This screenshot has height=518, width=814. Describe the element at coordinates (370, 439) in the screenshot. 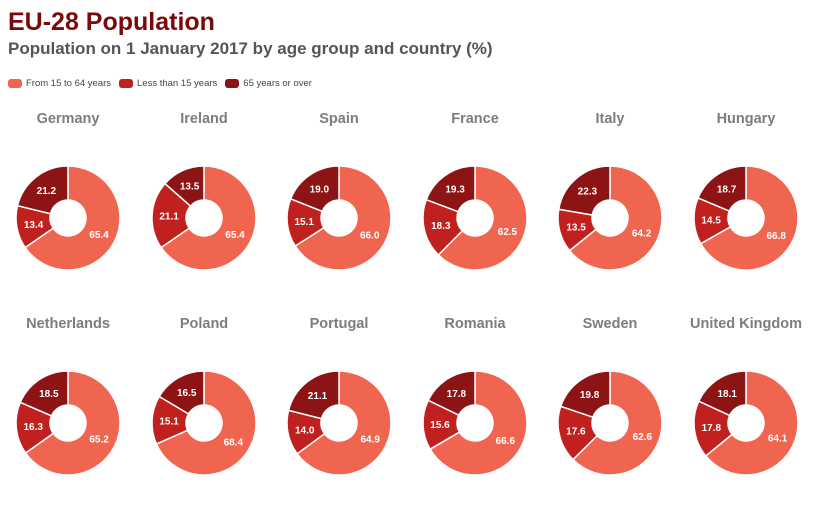

I see `value-label-portugal-from-15-to-64-years: 64.9` at that location.